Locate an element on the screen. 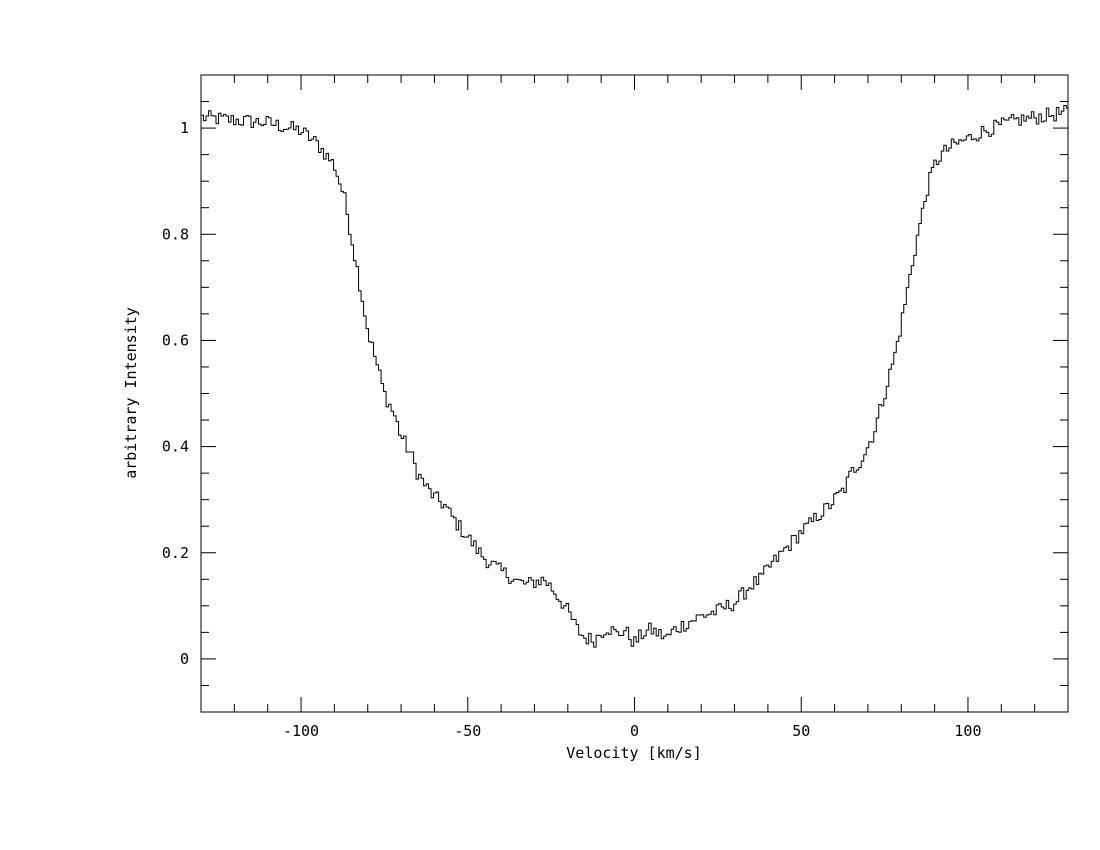 This screenshot has width=1100, height=850. x-tick-label: 50 is located at coordinates (801, 731).